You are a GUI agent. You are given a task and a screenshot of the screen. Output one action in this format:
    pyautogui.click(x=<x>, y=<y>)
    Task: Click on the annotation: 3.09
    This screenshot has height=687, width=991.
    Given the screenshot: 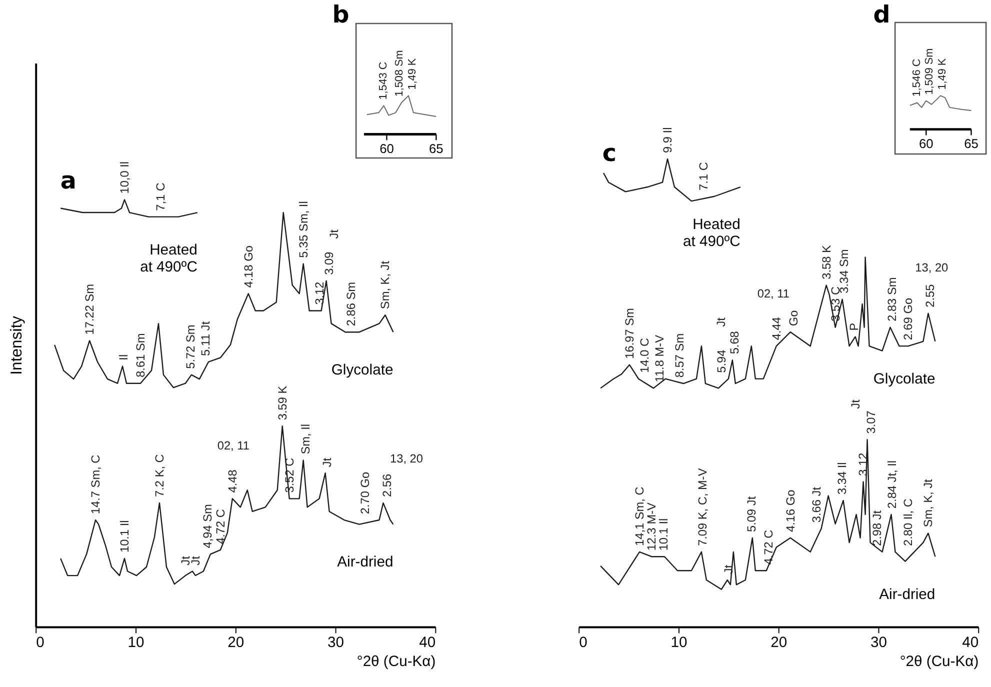 What is the action you would take?
    pyautogui.click(x=329, y=263)
    